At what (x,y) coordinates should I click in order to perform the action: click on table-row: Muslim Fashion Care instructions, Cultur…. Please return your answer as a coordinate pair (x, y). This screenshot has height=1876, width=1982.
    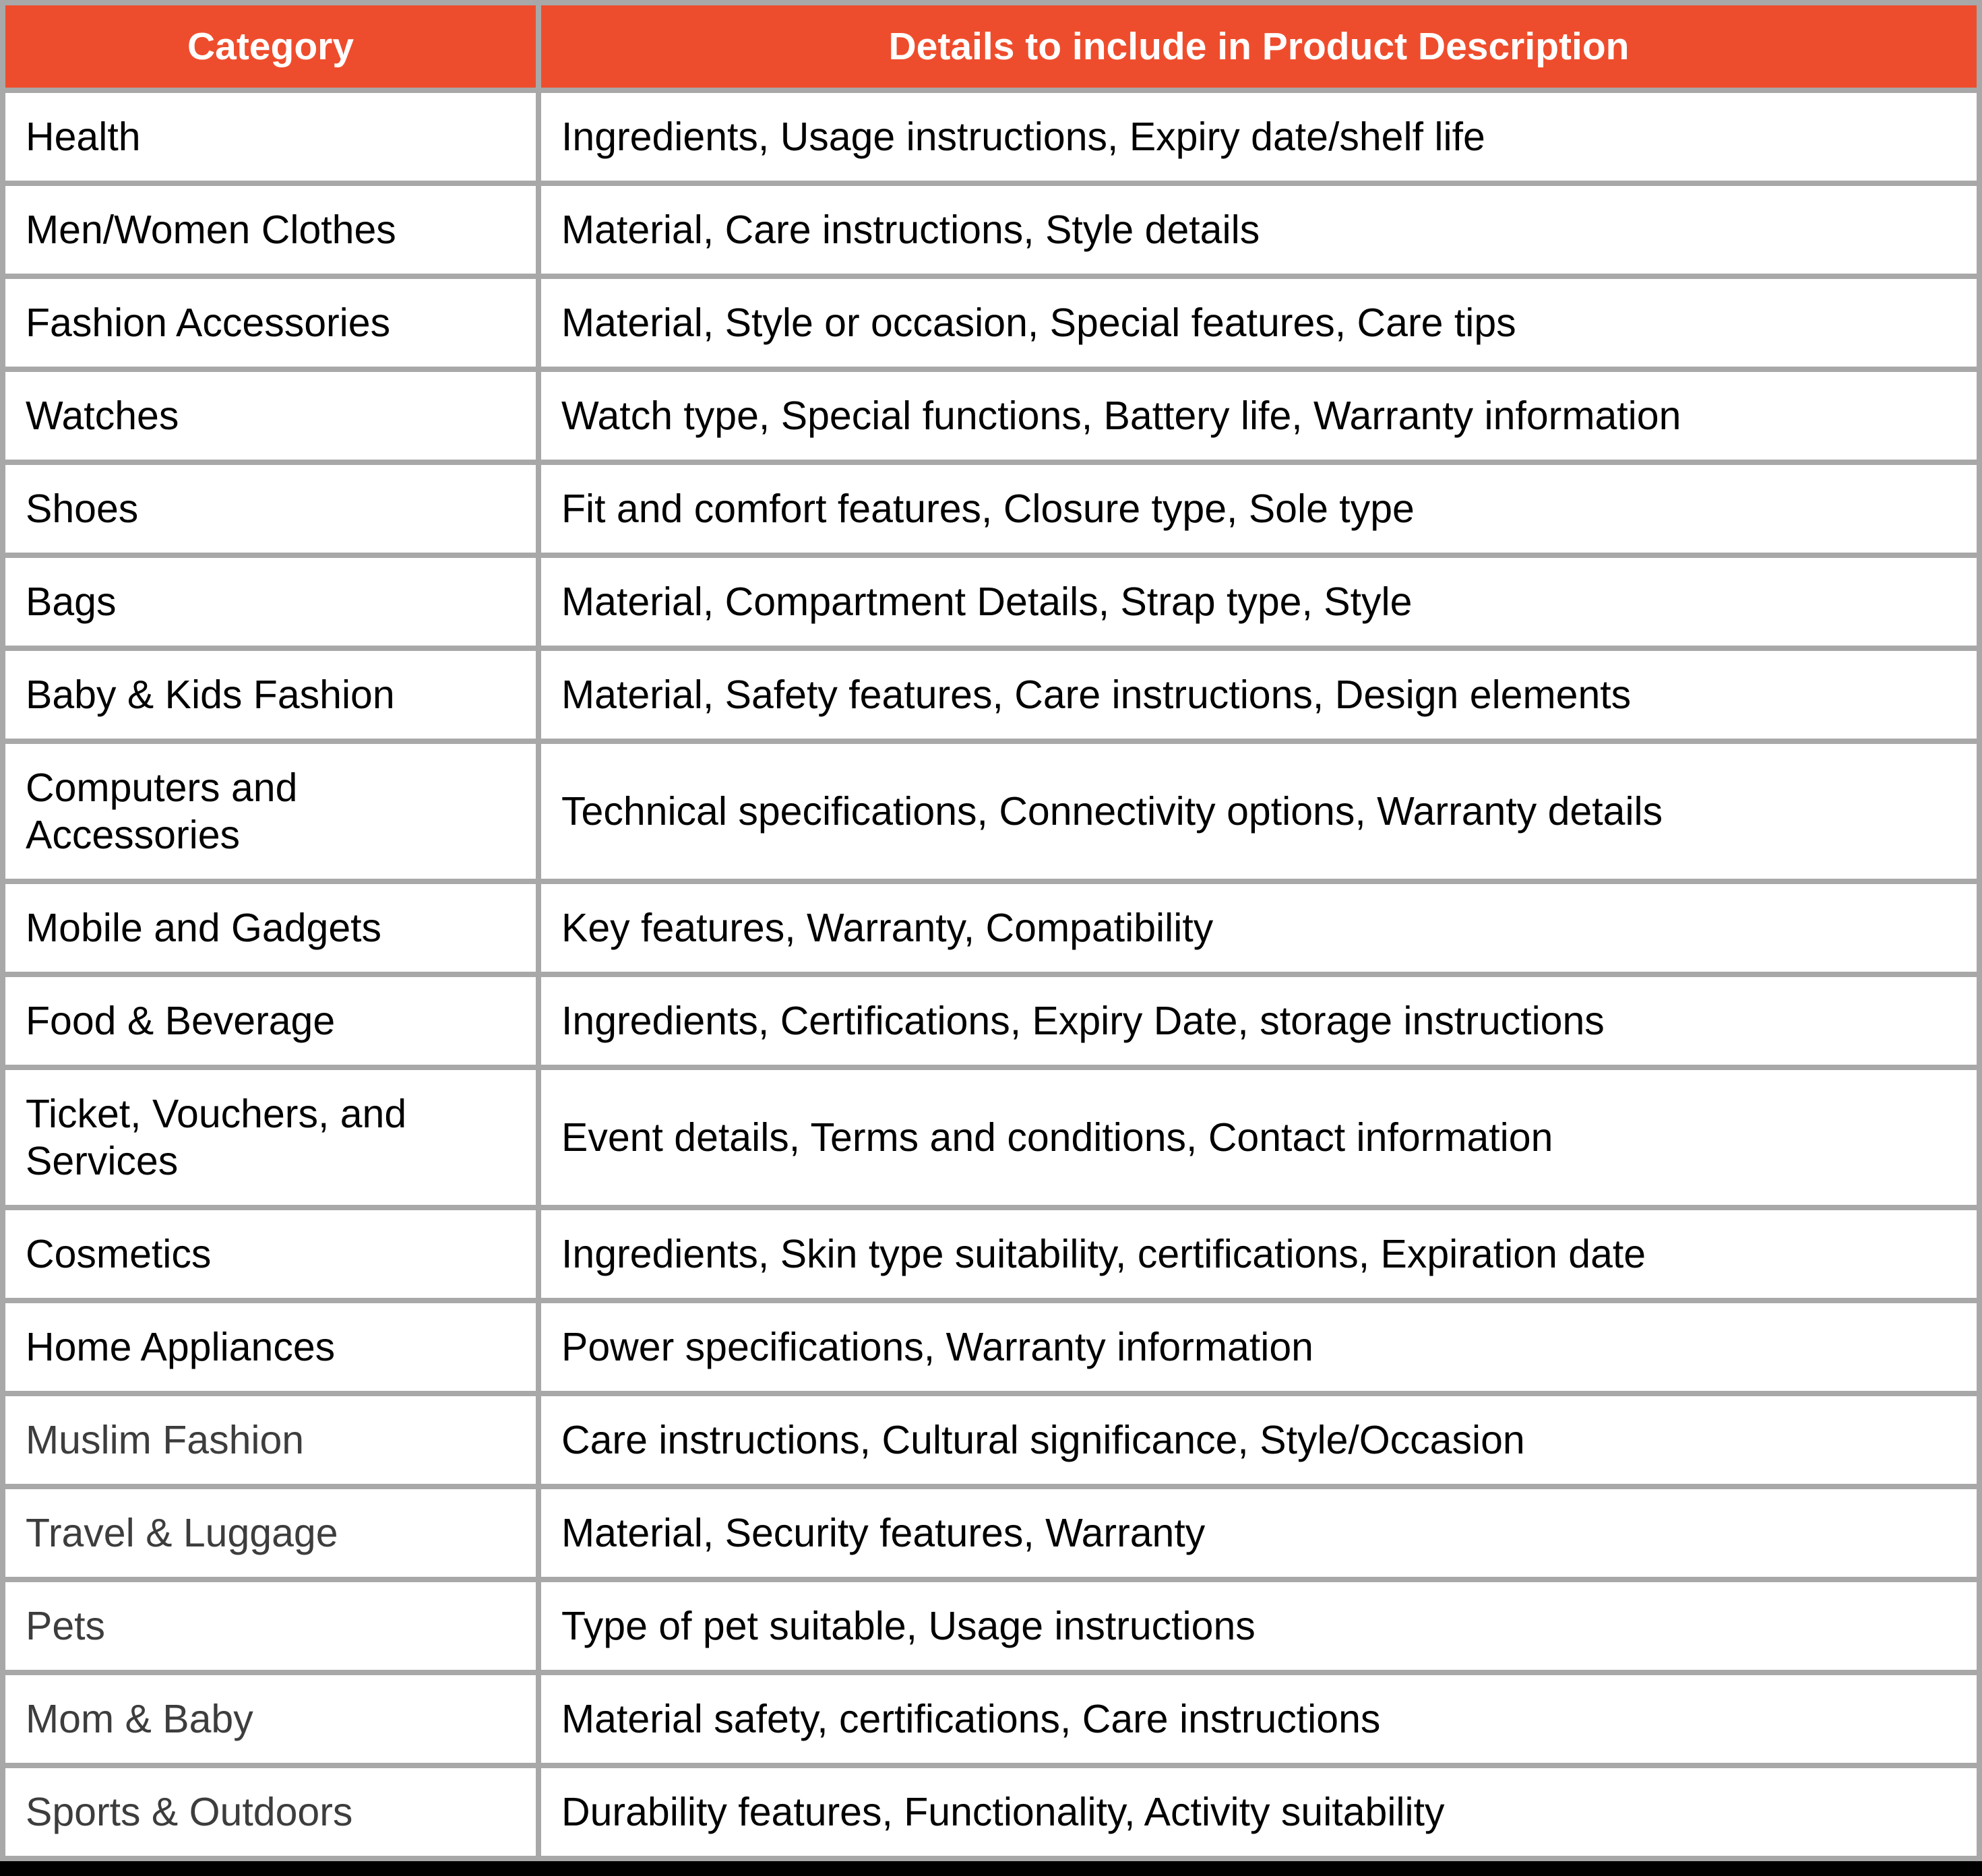
    Looking at the image, I should click on (991, 1440).